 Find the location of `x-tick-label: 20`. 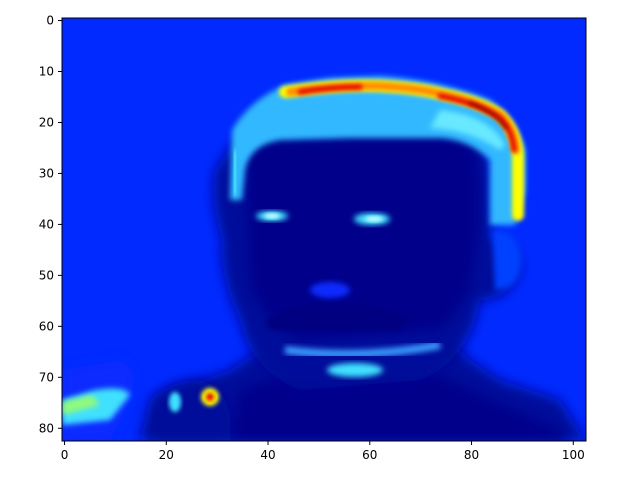

x-tick-label: 20 is located at coordinates (166, 455).